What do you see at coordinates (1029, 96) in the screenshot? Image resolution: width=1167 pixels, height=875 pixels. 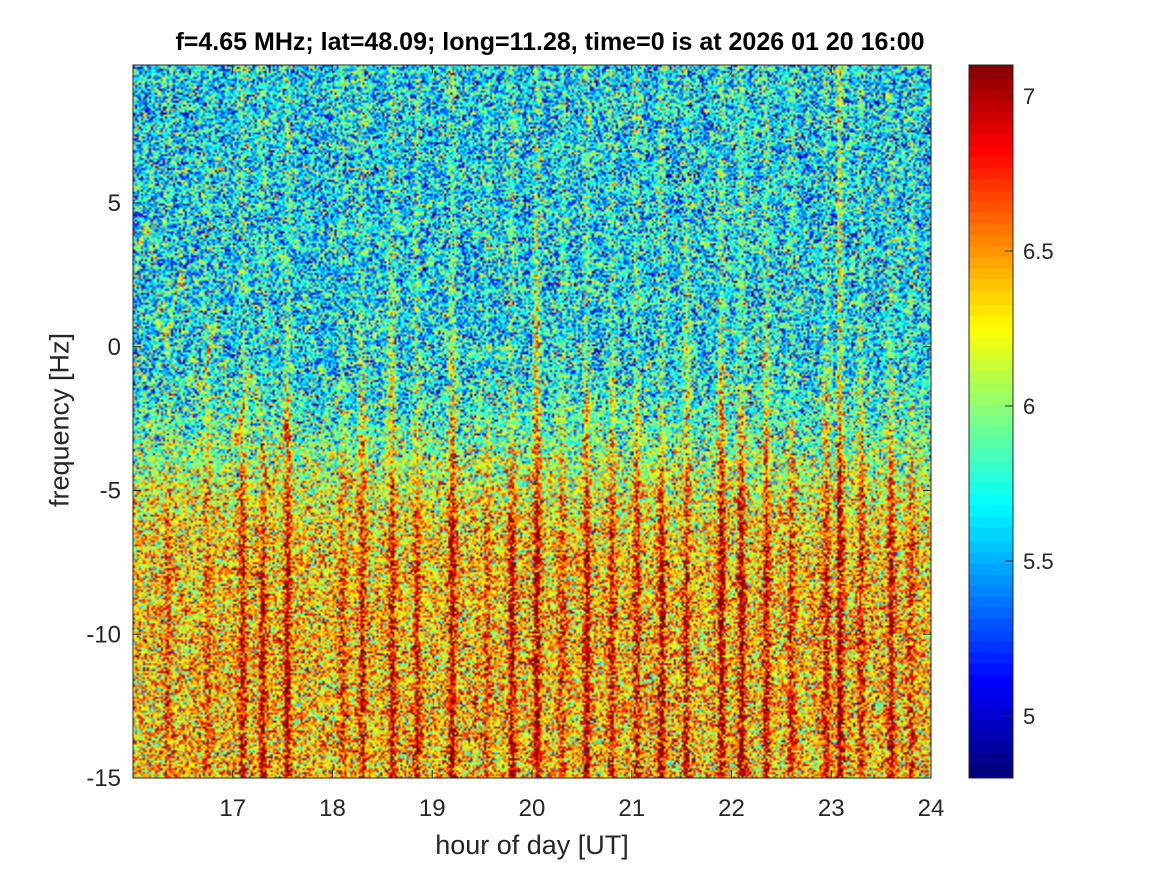 I see `colorbar-tick-label: 7` at bounding box center [1029, 96].